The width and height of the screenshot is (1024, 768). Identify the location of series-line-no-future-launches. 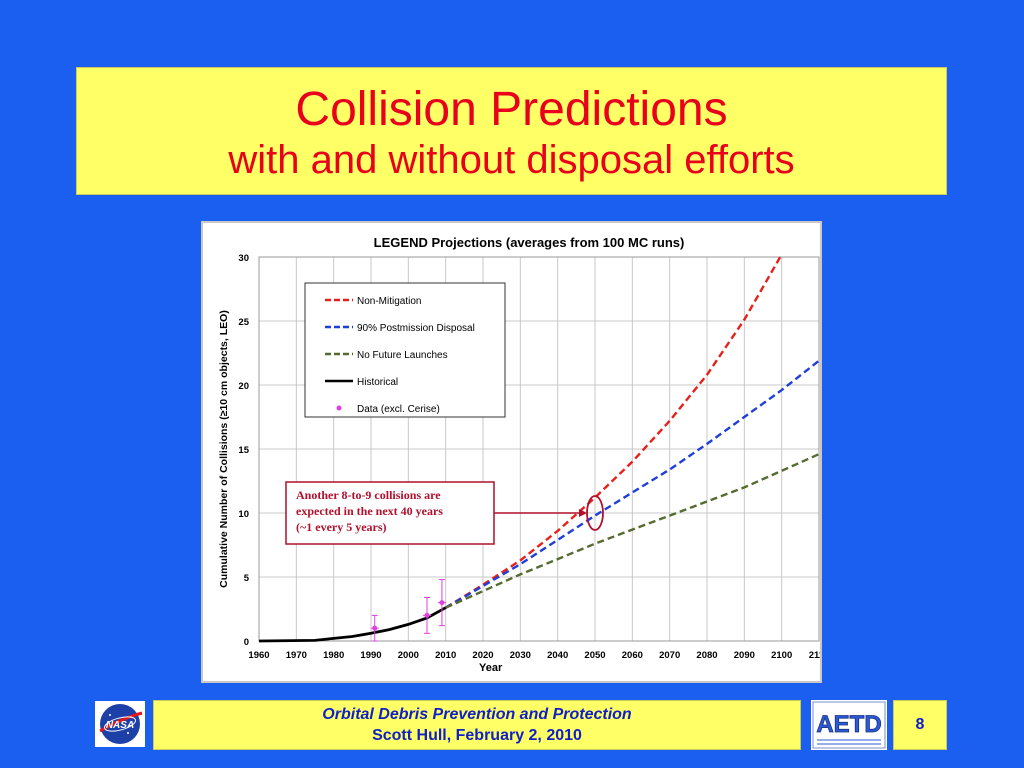
(632, 531).